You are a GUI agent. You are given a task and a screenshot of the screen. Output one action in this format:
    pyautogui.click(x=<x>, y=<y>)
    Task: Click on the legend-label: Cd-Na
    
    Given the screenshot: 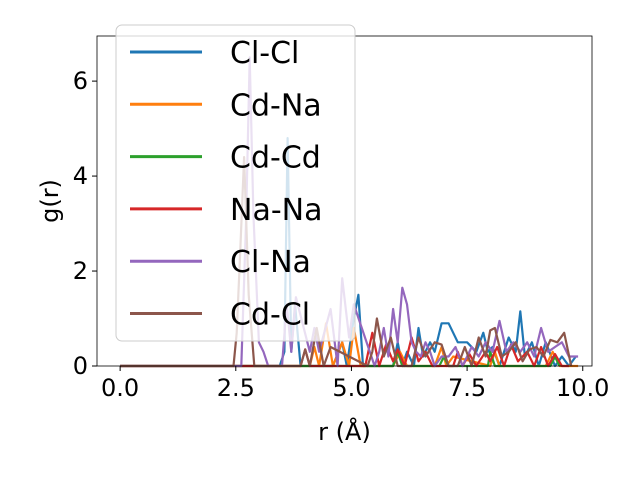 What is the action you would take?
    pyautogui.click(x=276, y=105)
    